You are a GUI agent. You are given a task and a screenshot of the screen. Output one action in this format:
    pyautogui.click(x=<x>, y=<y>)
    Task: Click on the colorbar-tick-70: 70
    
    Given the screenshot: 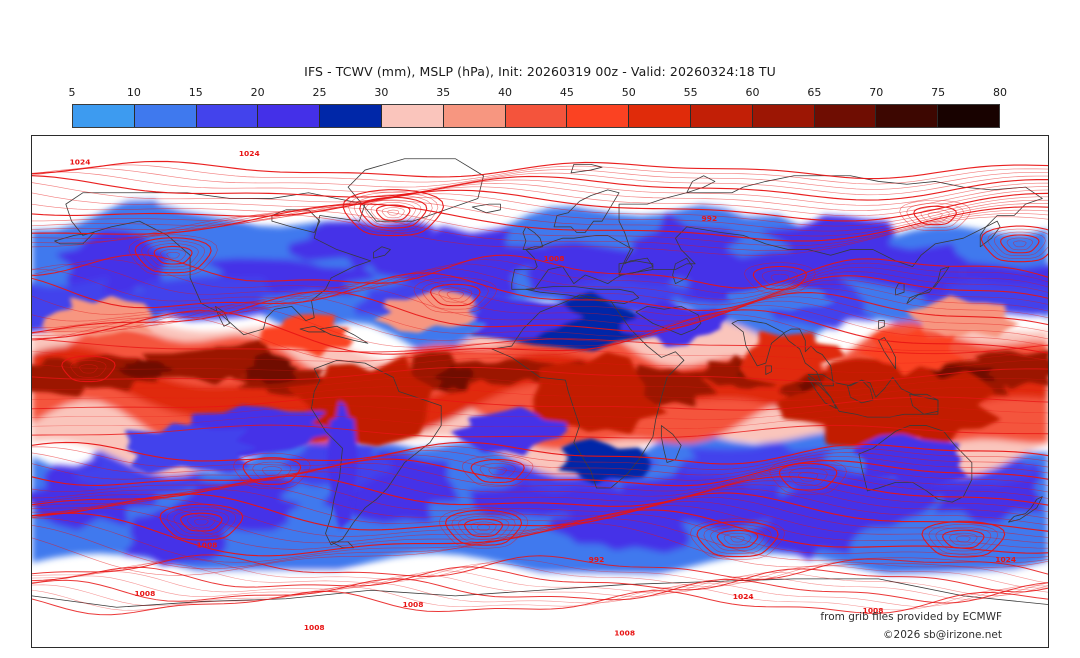 What is the action you would take?
    pyautogui.click(x=876, y=92)
    